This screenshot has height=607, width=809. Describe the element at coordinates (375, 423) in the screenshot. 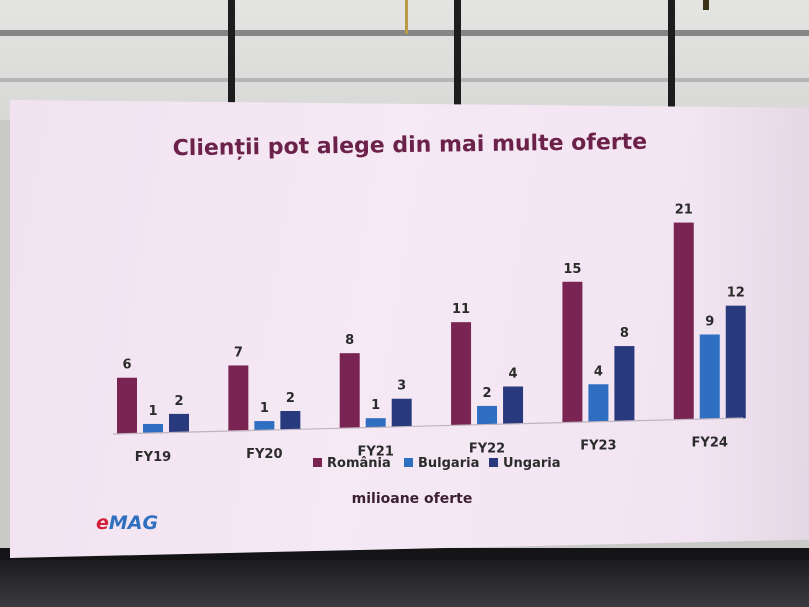

I see `bar-bulgaria-fy21` at that location.